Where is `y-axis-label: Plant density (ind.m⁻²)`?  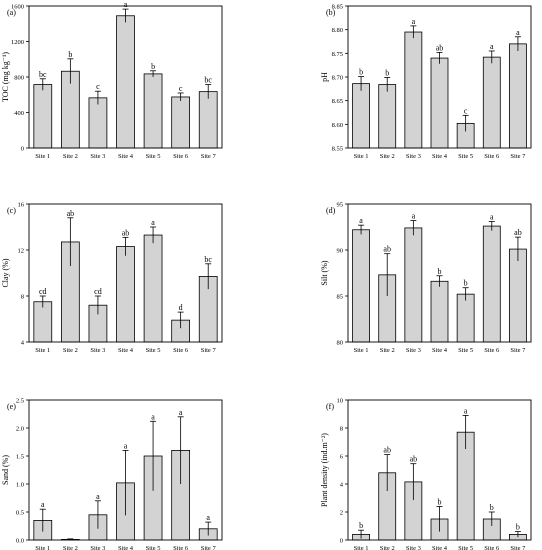 y-axis-label: Plant density (ind.m⁻²) is located at coordinates (324, 470).